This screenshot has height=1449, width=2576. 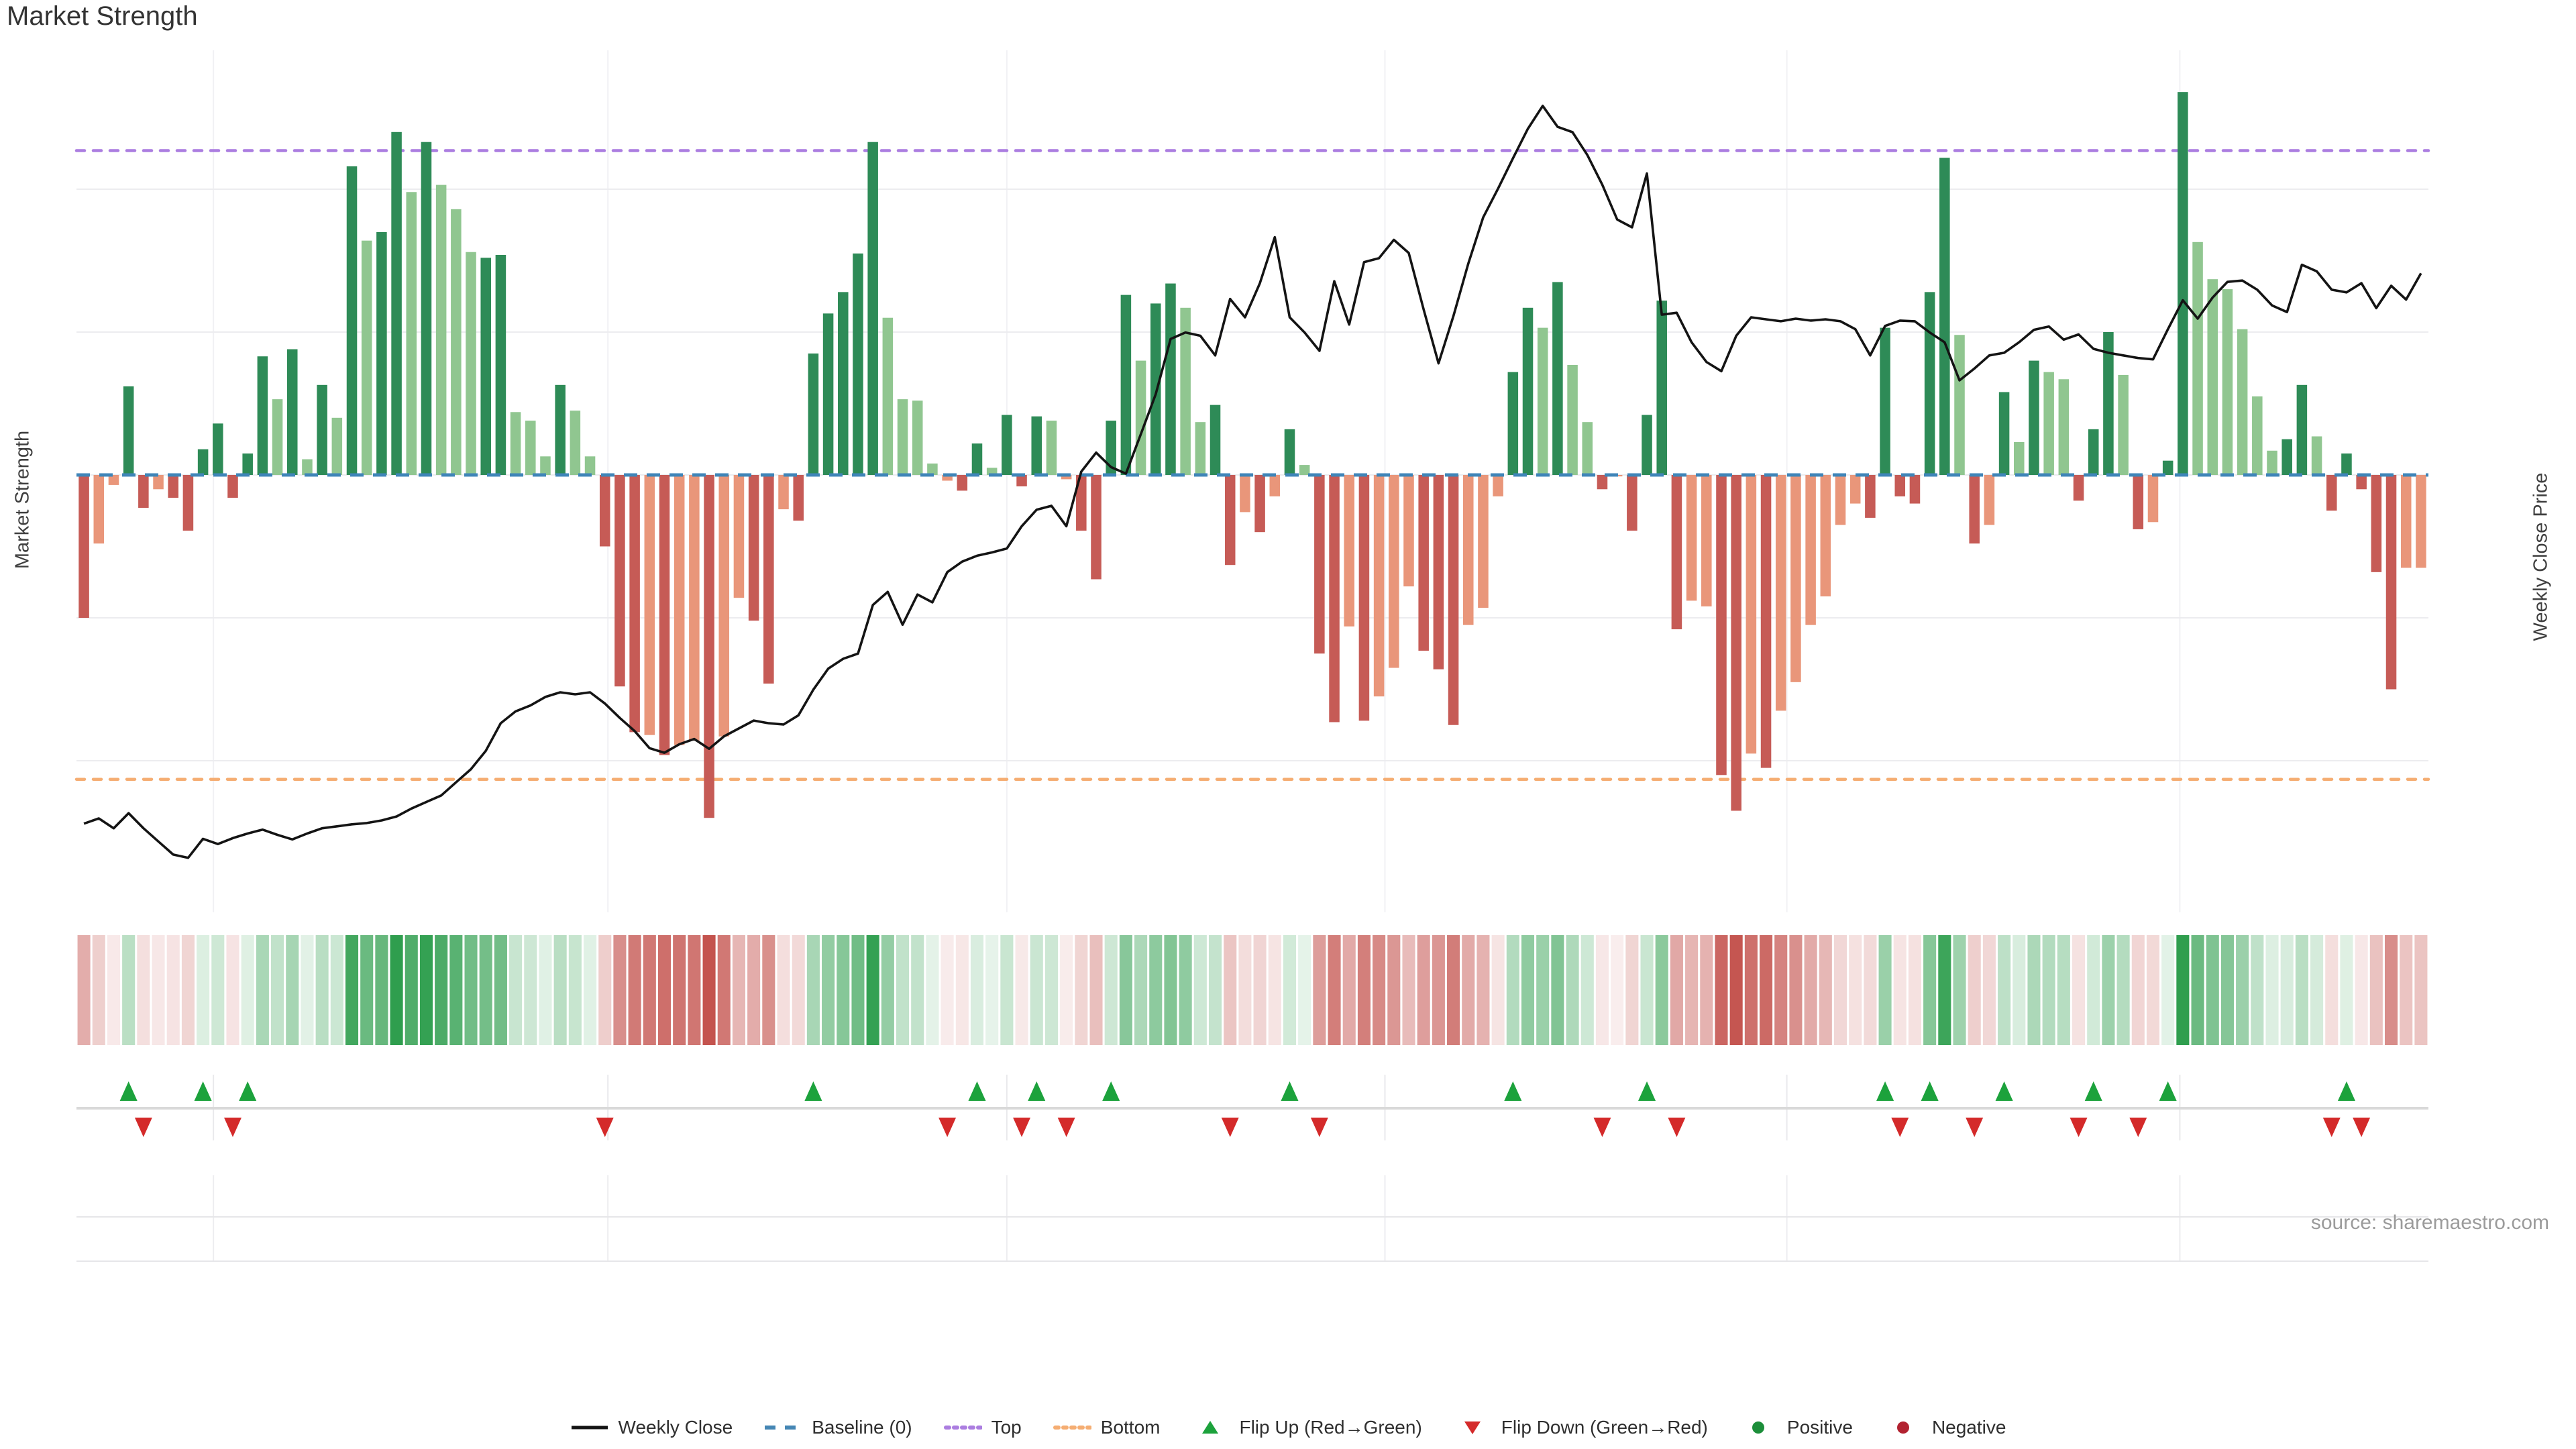 I want to click on y-axis-left-title: Market Strength, so click(x=22, y=500).